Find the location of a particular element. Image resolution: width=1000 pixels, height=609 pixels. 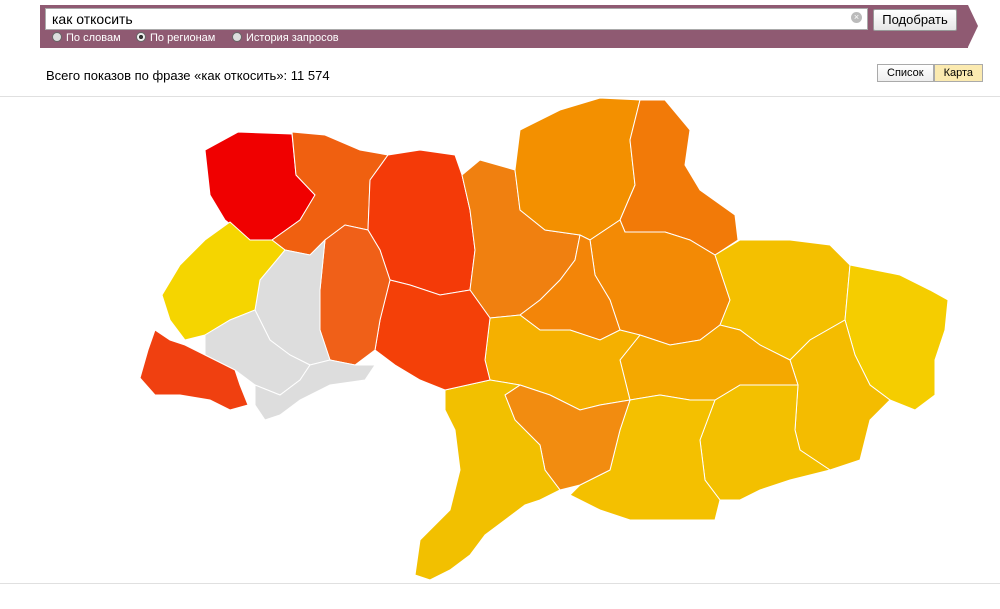

view-tabs: Список Карта is located at coordinates (930, 73).